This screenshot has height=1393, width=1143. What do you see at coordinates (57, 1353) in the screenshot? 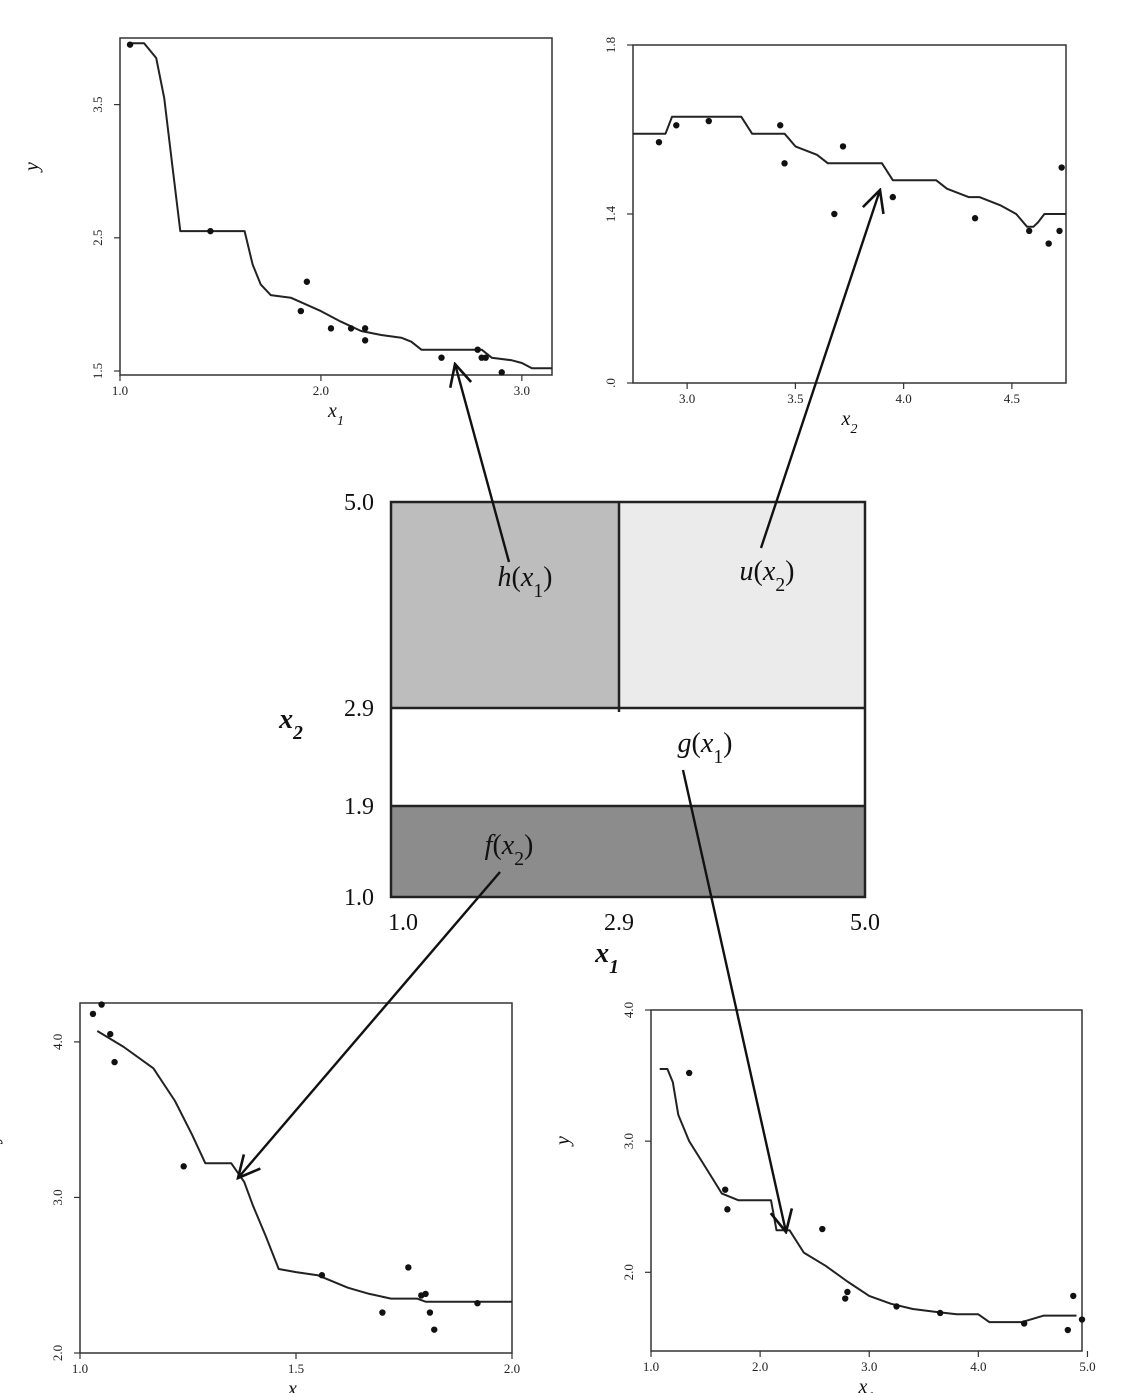
I see `y-tick-label: 2.0` at bounding box center [57, 1353].